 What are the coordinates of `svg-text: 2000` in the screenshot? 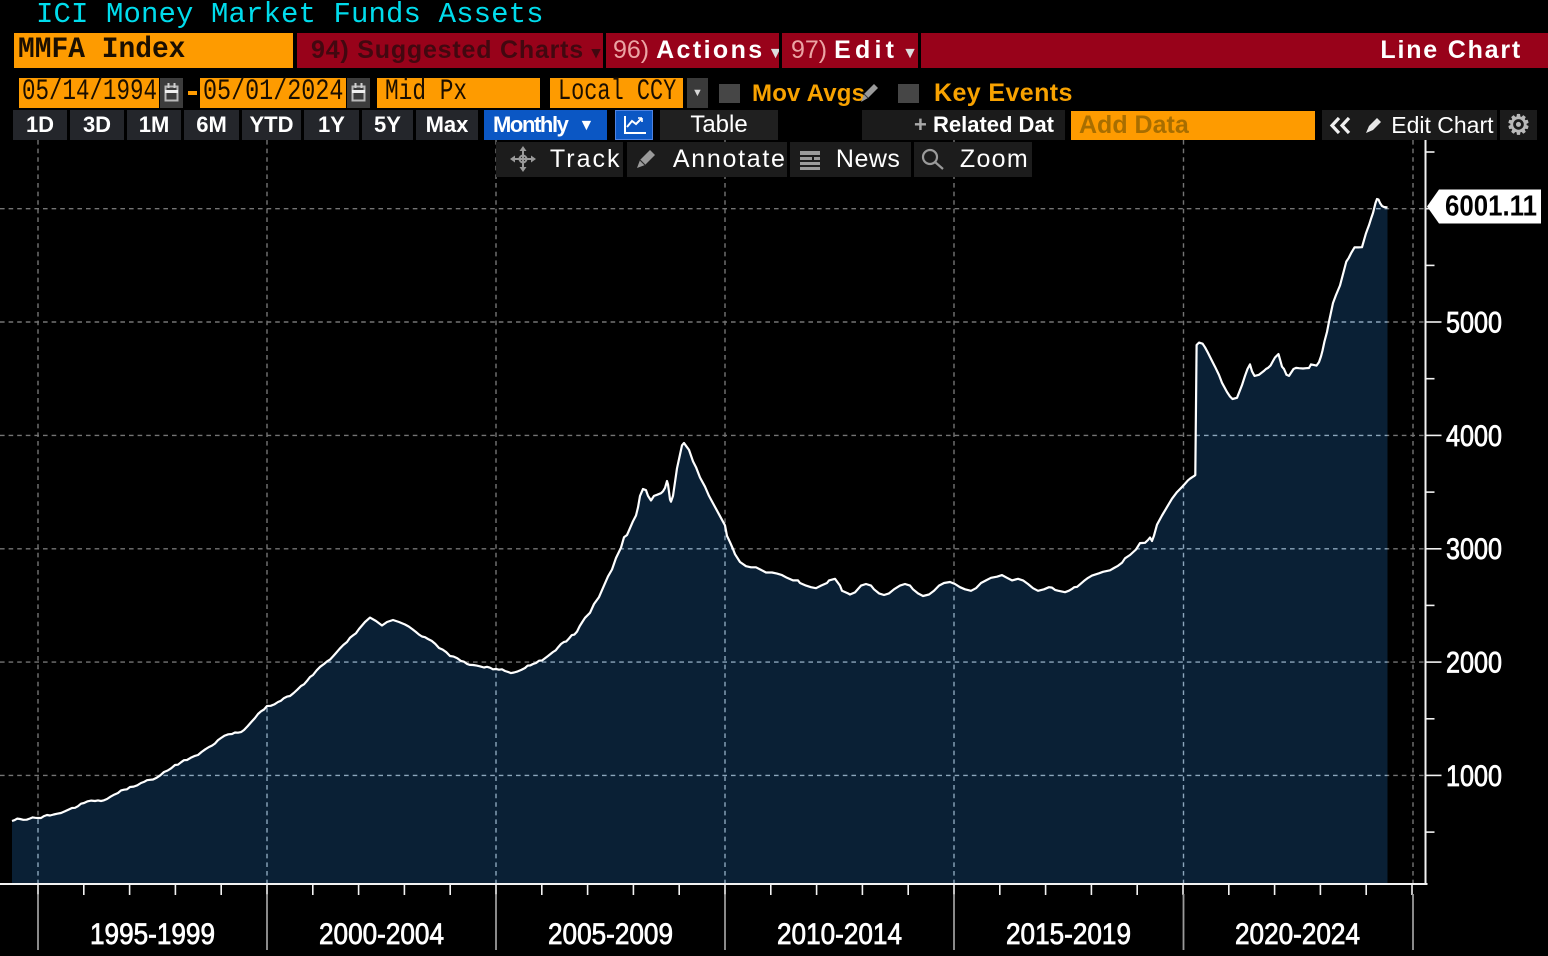 It's located at (1474, 663).